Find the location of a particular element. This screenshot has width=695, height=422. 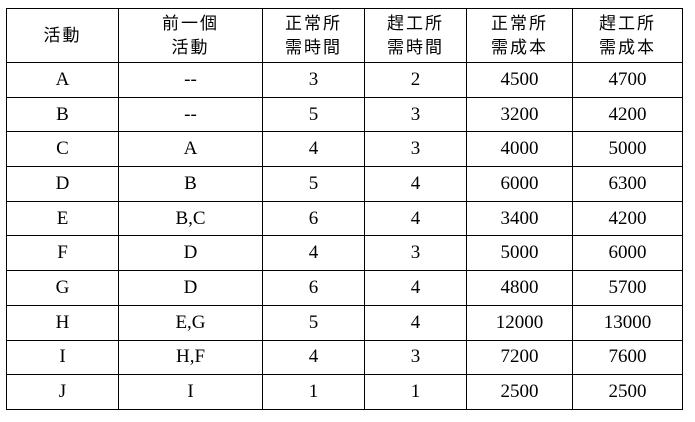

cell-crash-cost: 5000 is located at coordinates (627, 149).